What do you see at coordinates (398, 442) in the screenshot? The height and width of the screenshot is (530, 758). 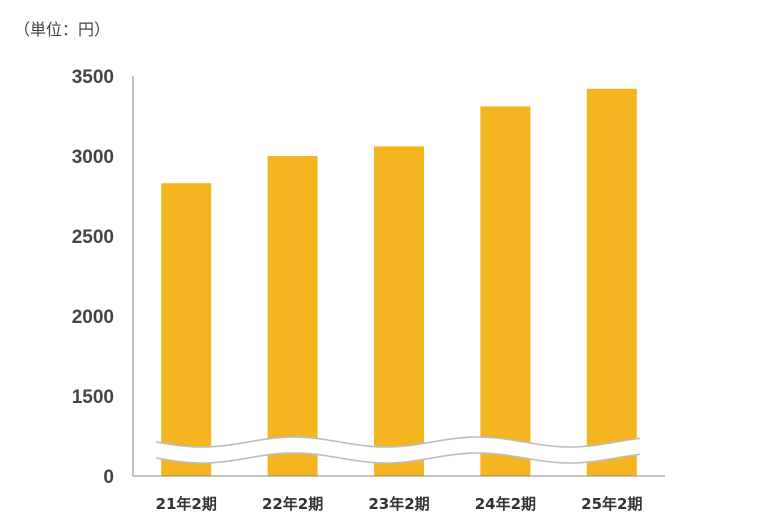 I see `axis-break-line-upper` at bounding box center [398, 442].